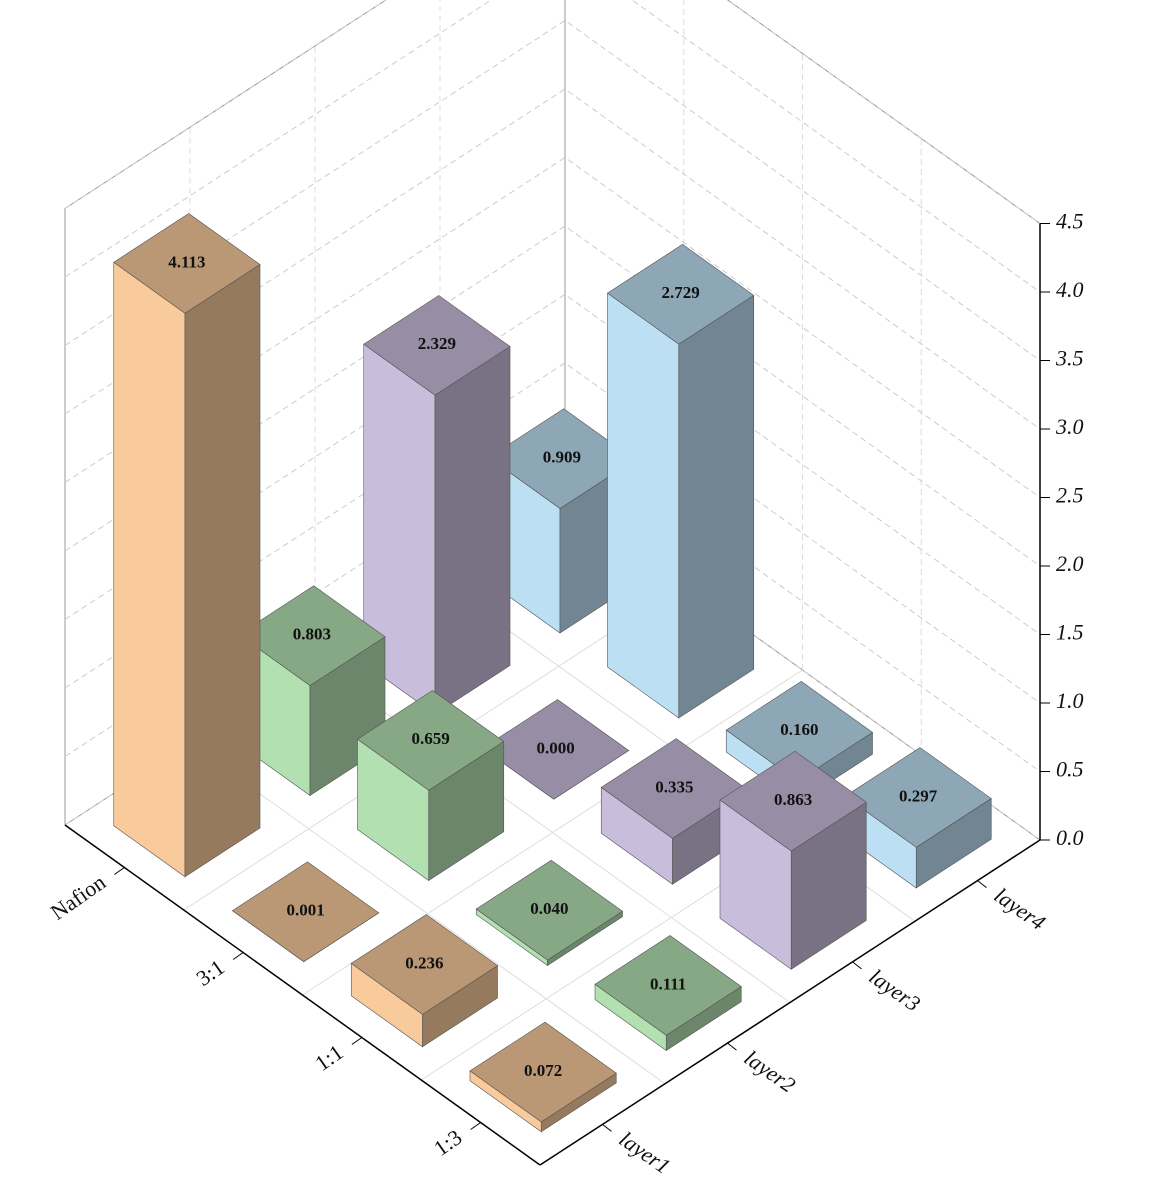  What do you see at coordinates (1070, 495) in the screenshot?
I see `y-tick-label: 2.5` at bounding box center [1070, 495].